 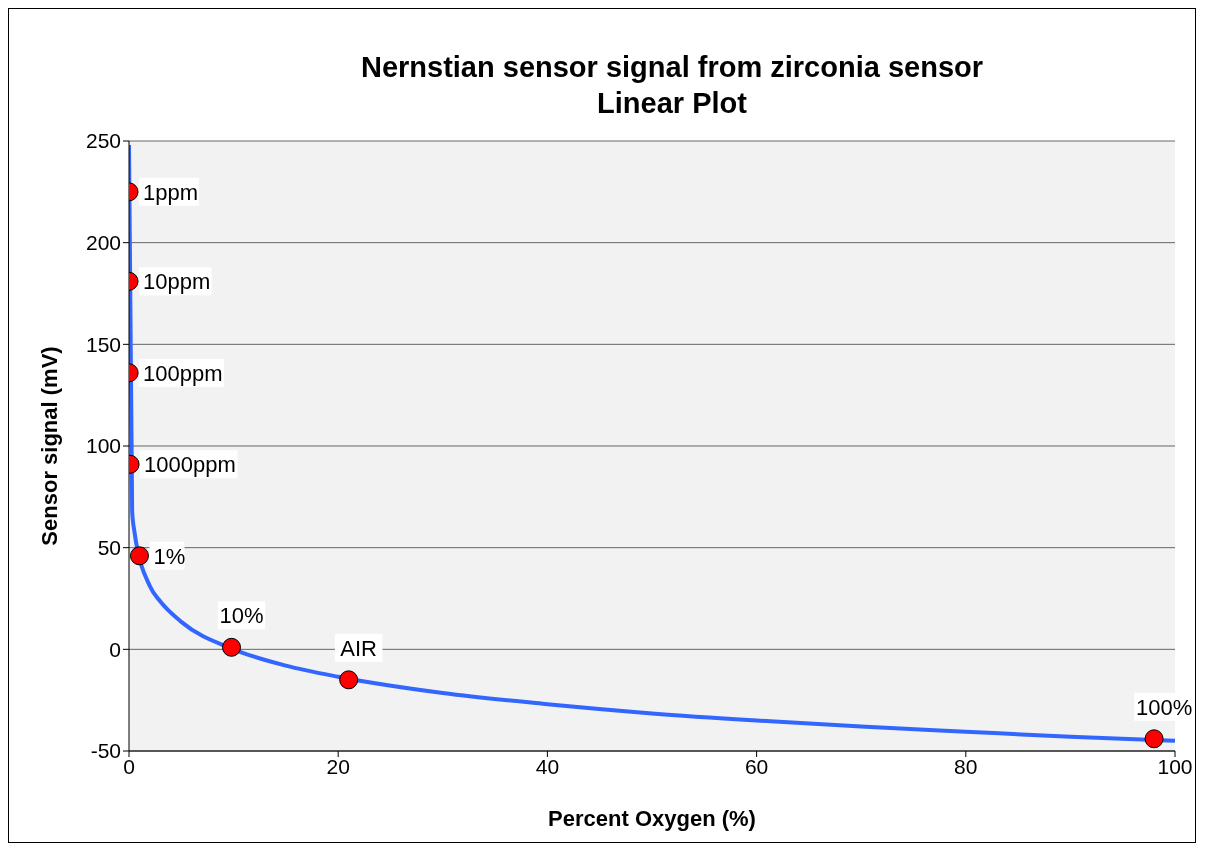 What do you see at coordinates (103, 243) in the screenshot?
I see `y-tick-label: 200` at bounding box center [103, 243].